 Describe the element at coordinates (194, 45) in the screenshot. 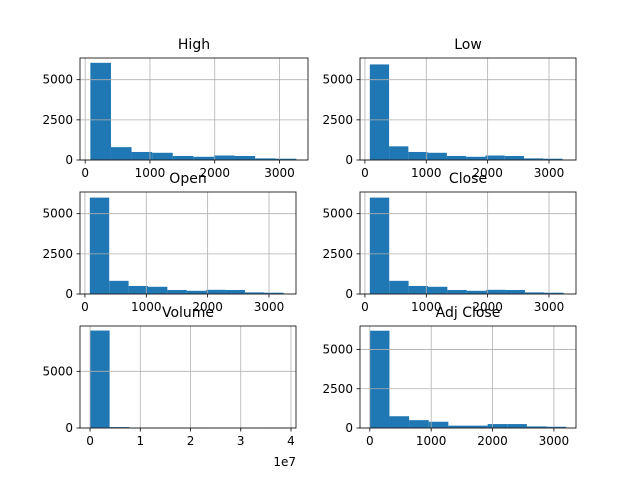

I see `subplot-title: High` at that location.